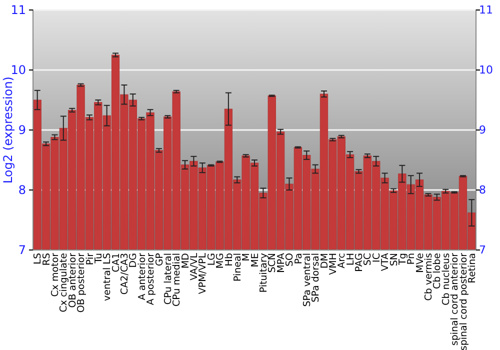  What do you see at coordinates (486, 10) in the screenshot?
I see `y2-tick-label: 11` at bounding box center [486, 10].